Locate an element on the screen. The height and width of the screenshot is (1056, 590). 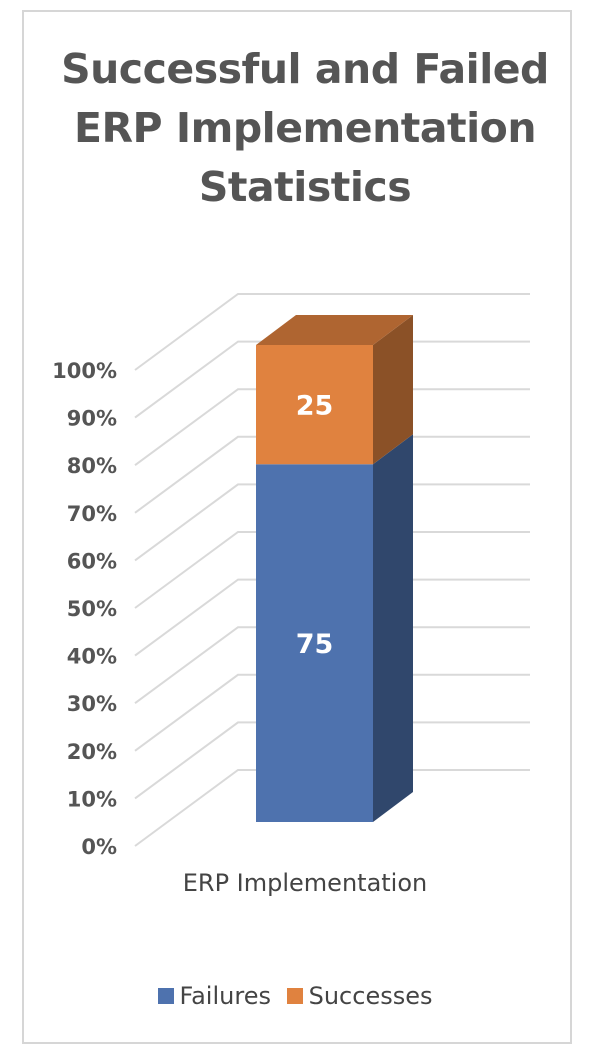
bar-successes-top is located at coordinates (334, 330).